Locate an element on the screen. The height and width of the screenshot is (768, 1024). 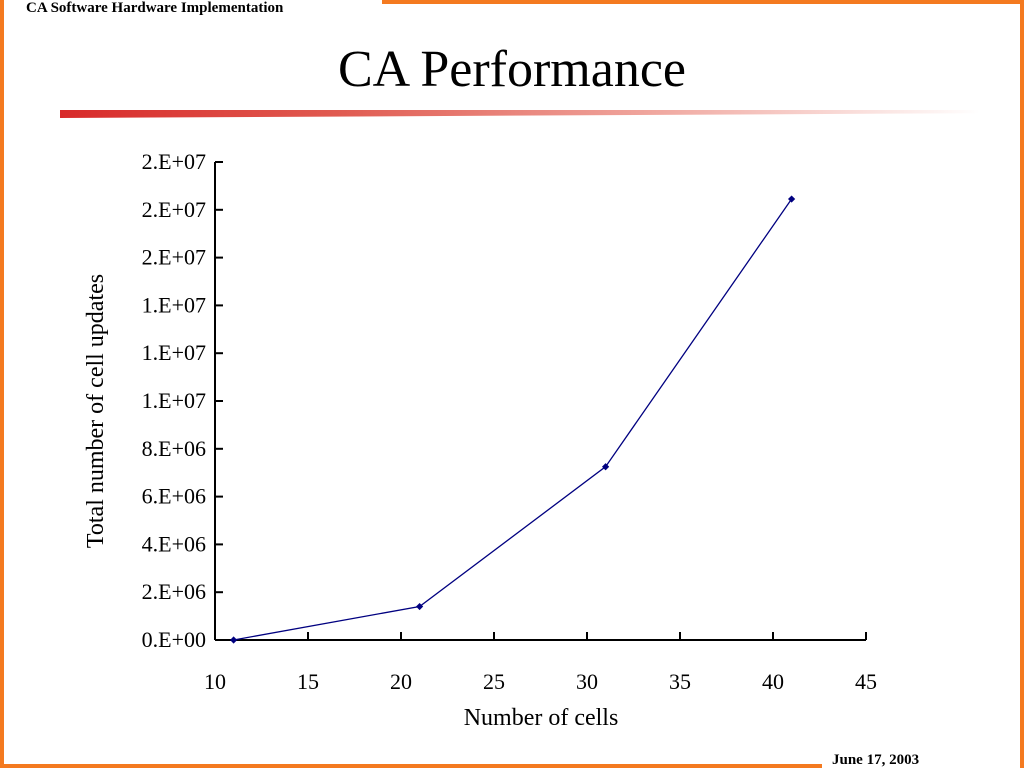
frame-left-border is located at coordinates (2, 384).